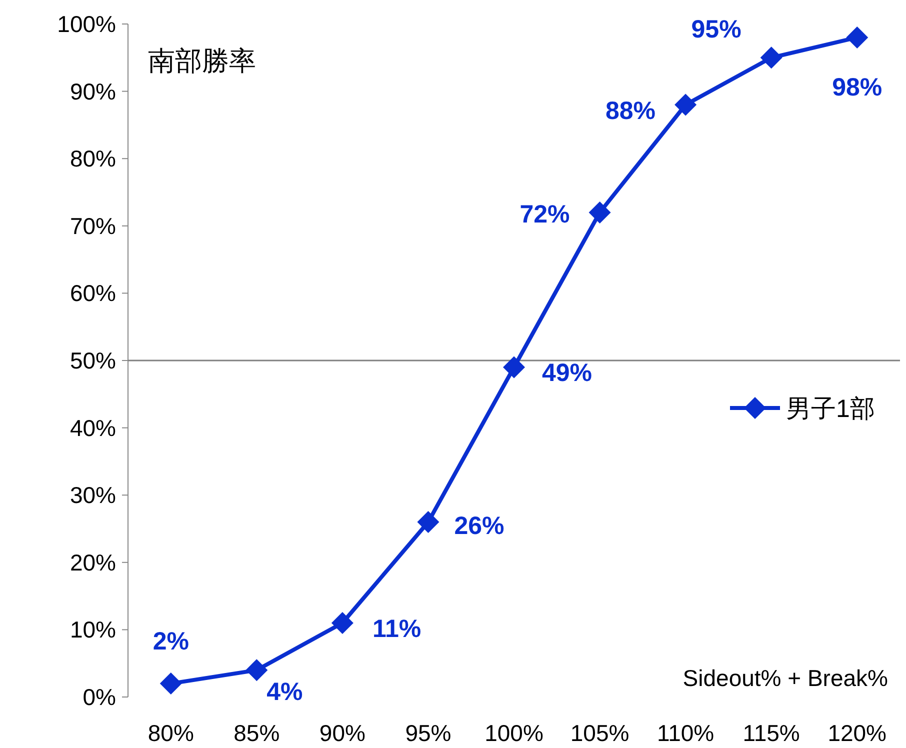  Describe the element at coordinates (171, 733) in the screenshot. I see `x-tick-label: 80%` at that location.